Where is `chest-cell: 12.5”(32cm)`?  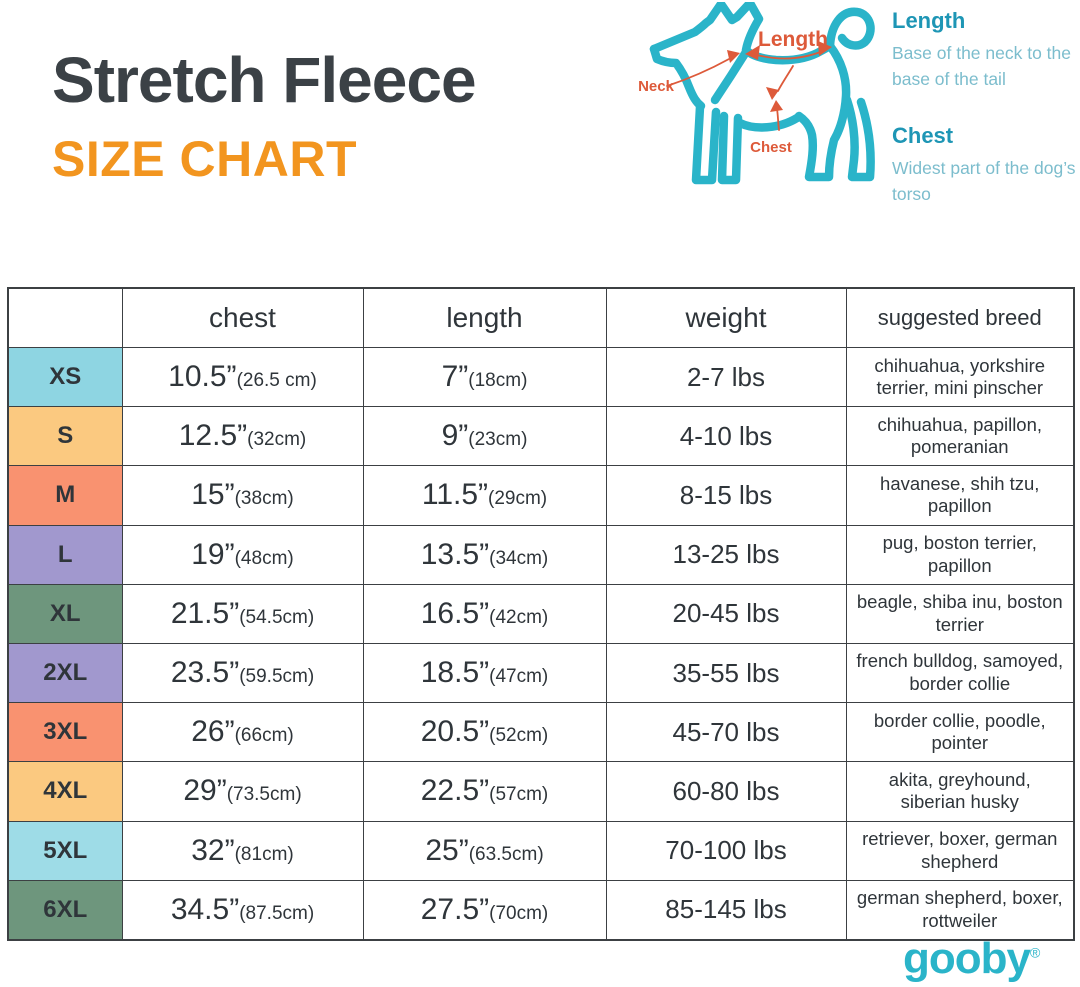
chest-cell: 12.5”(32cm) is located at coordinates (242, 436).